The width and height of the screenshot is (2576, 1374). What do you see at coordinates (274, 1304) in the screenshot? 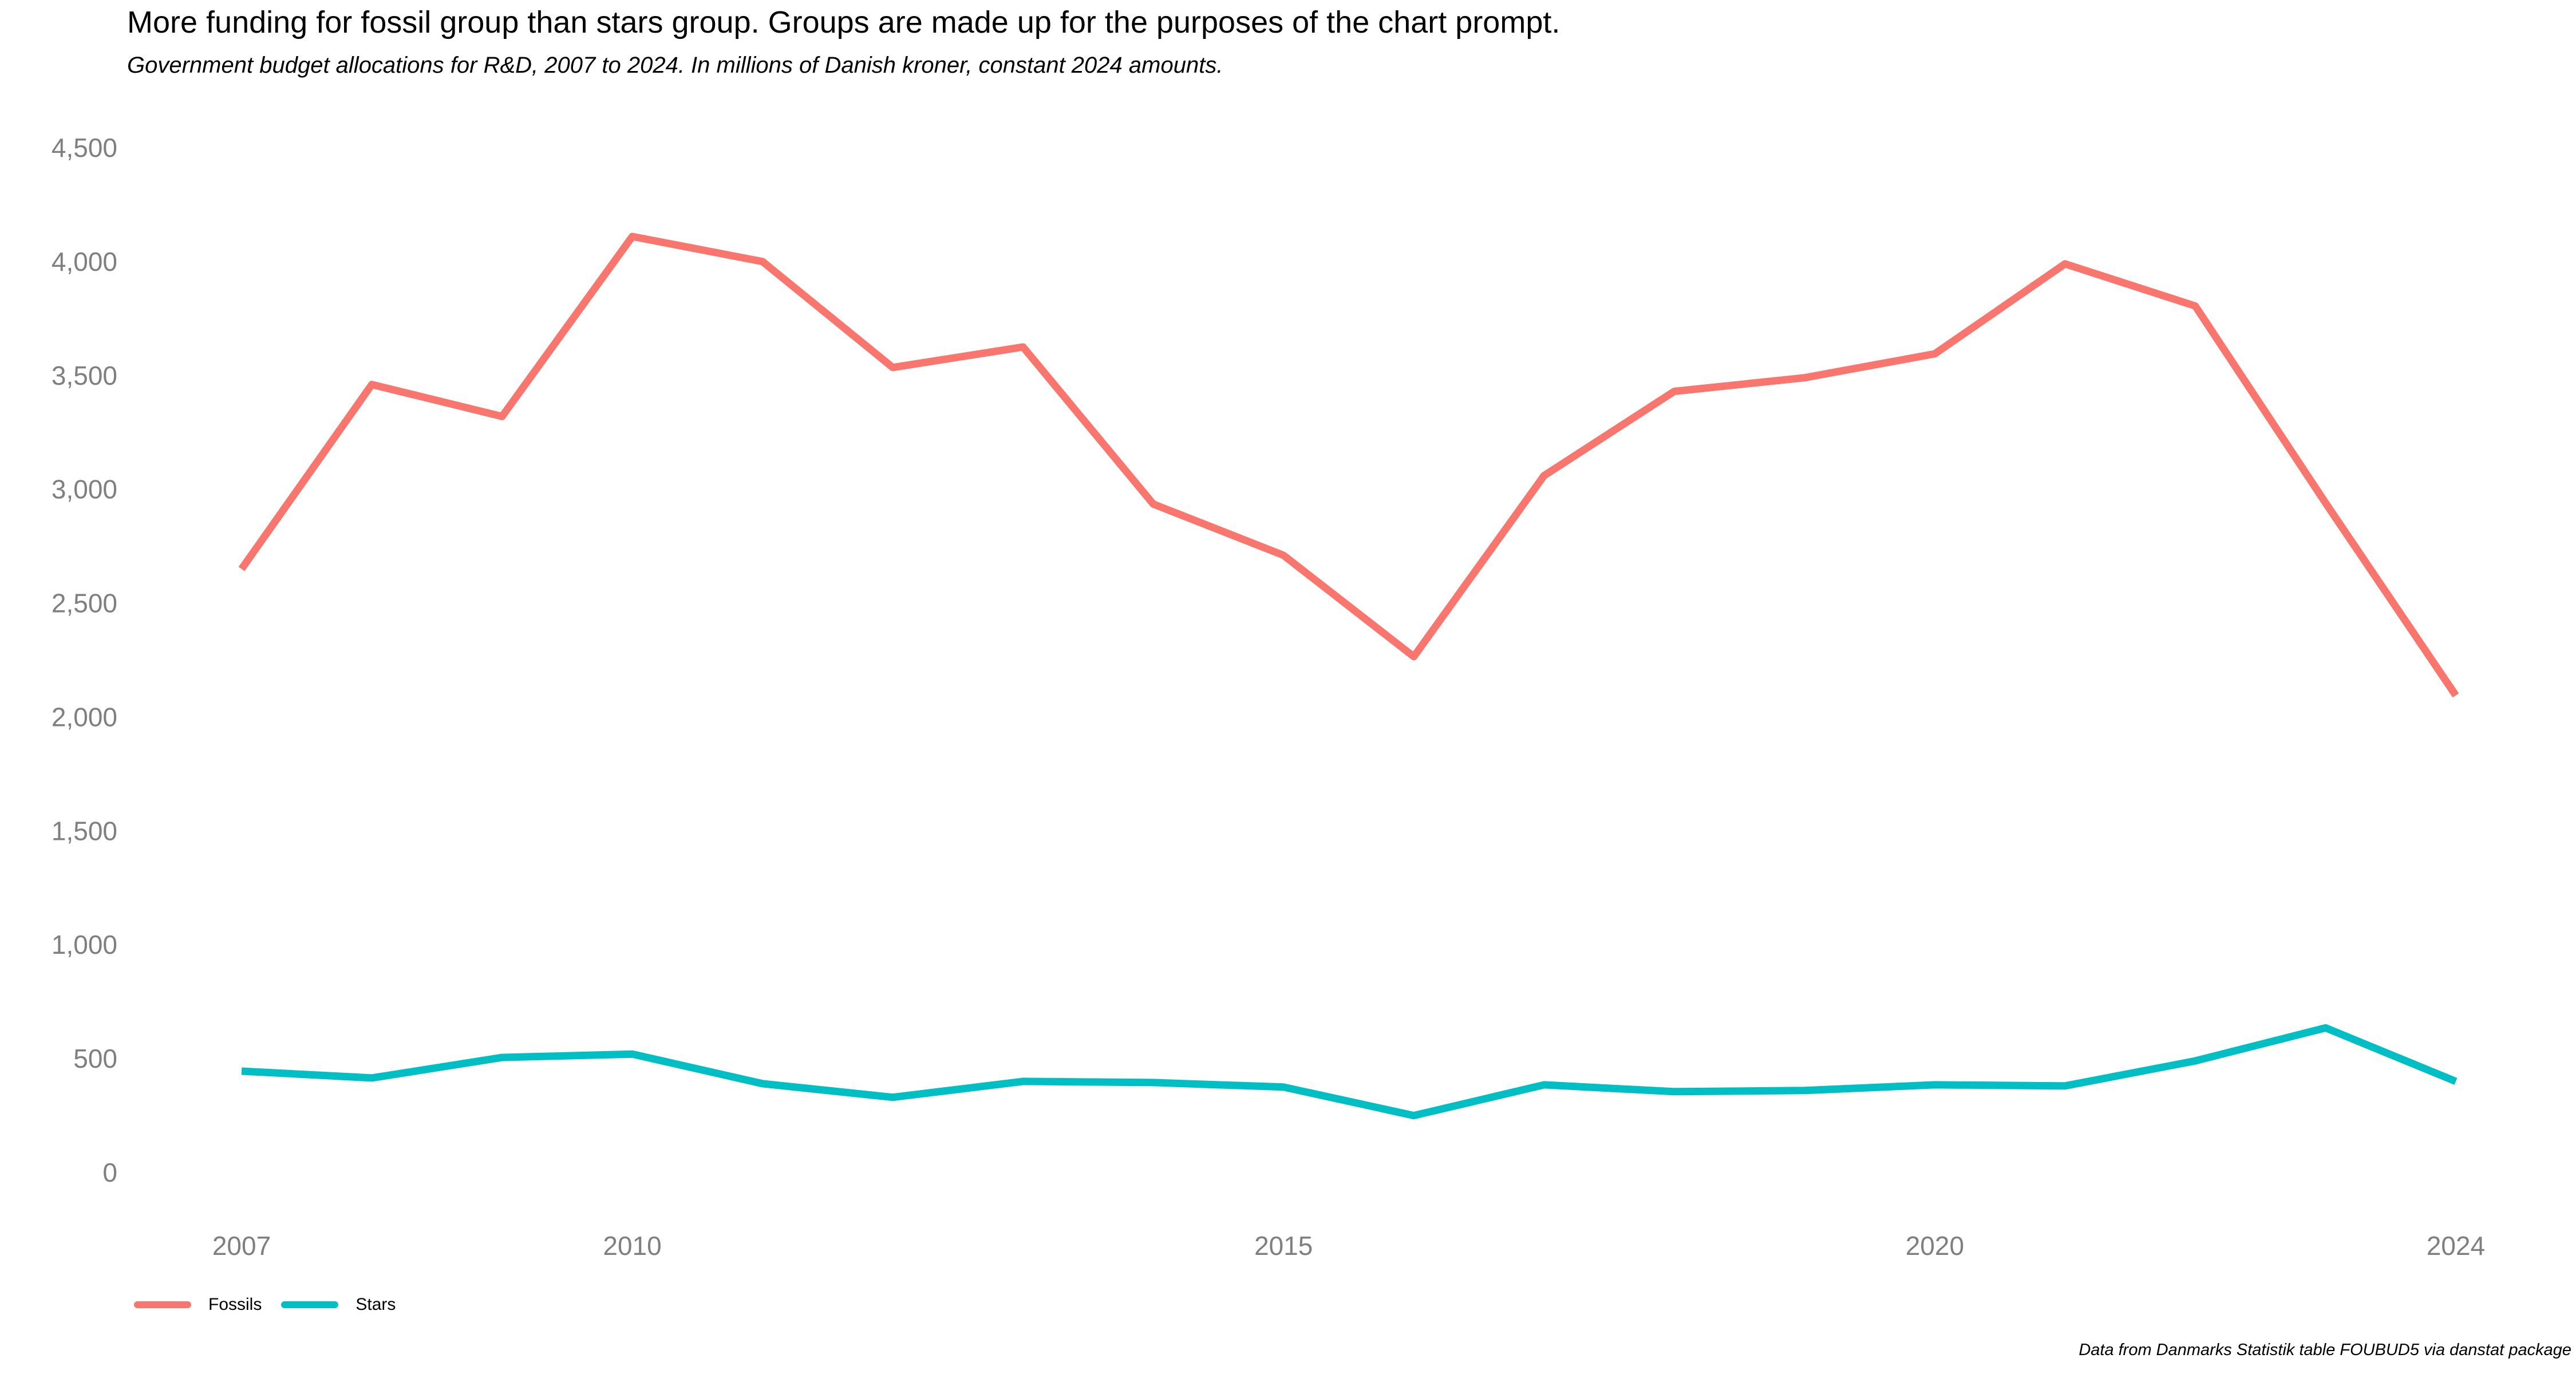
I see `legend: Fossils Stars` at bounding box center [274, 1304].